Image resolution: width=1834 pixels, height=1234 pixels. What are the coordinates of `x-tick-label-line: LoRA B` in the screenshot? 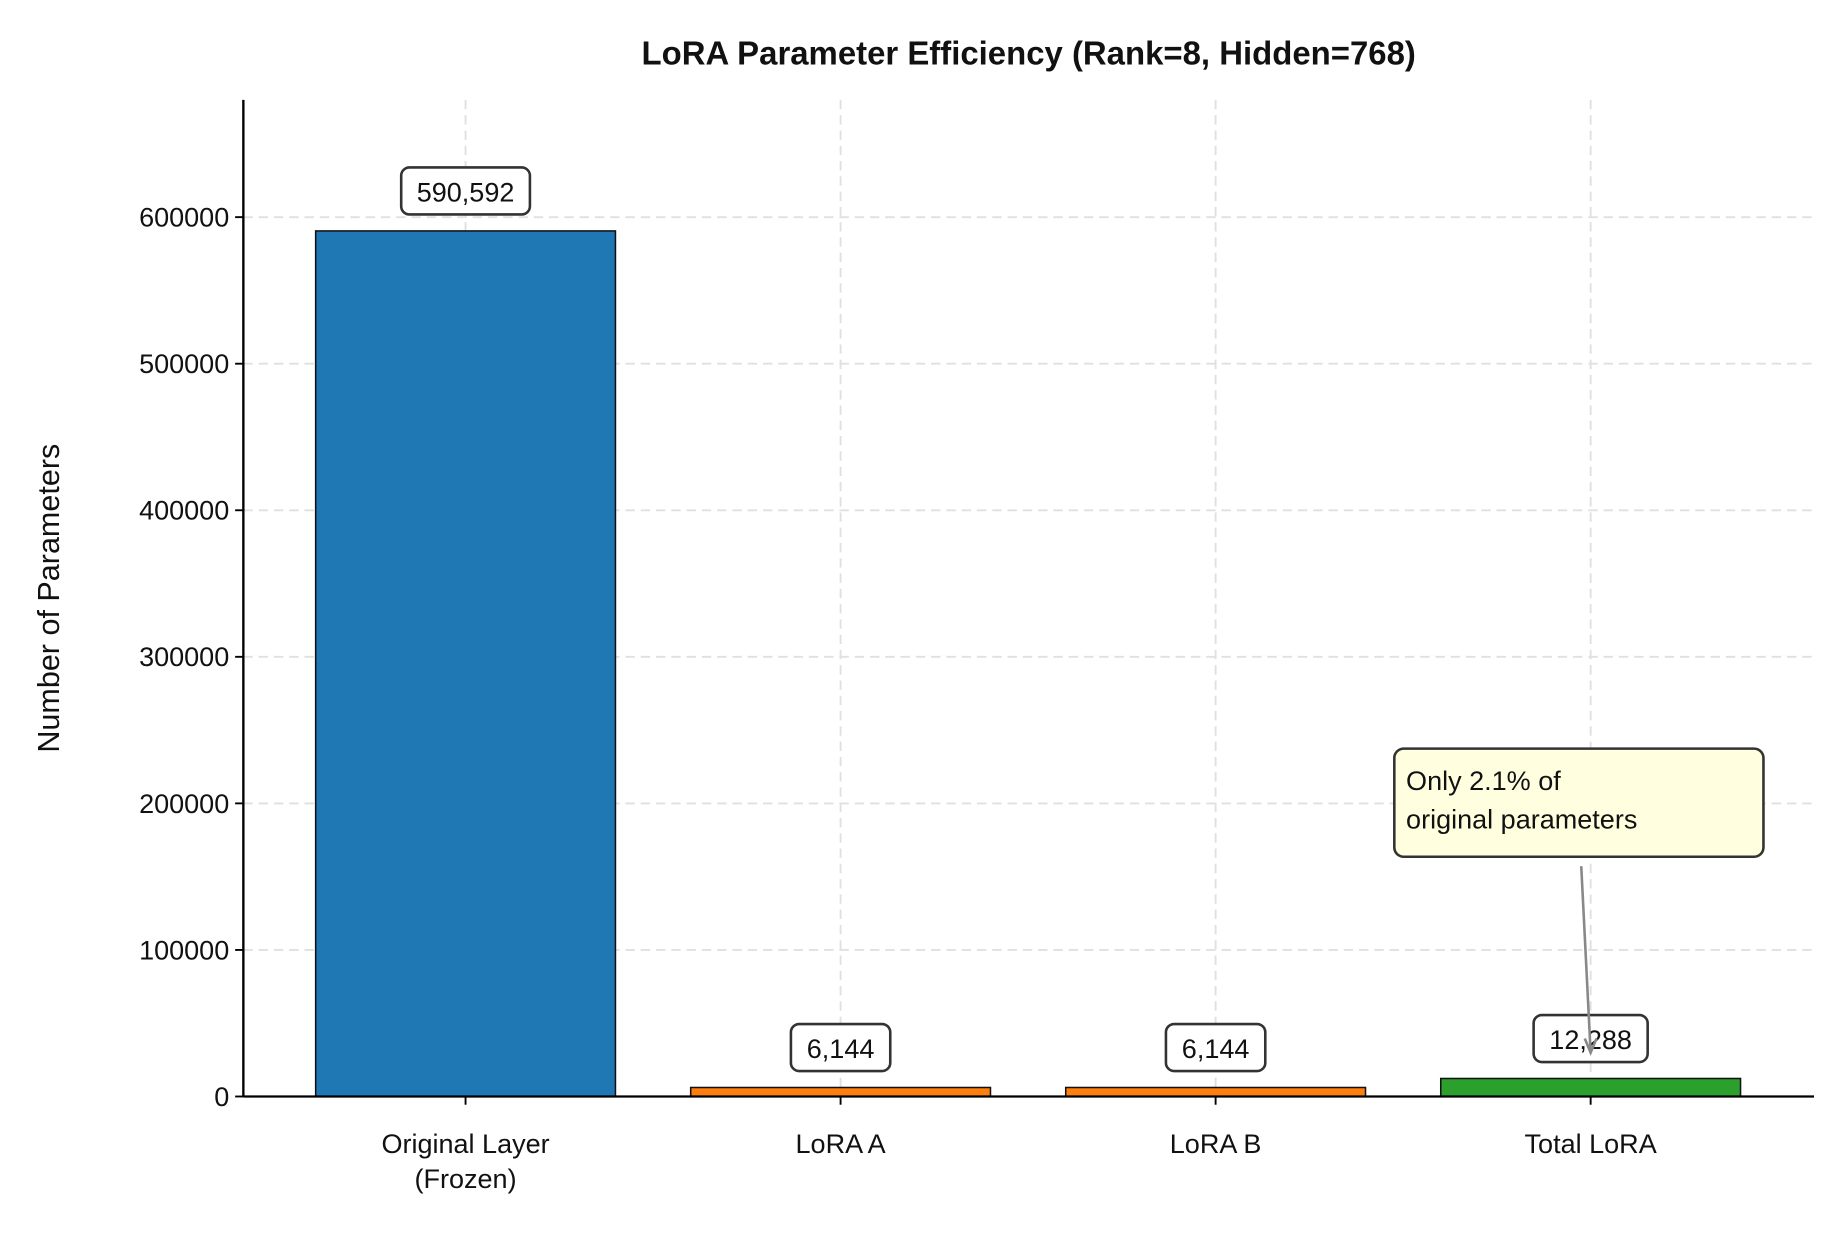 It's located at (1216, 1144).